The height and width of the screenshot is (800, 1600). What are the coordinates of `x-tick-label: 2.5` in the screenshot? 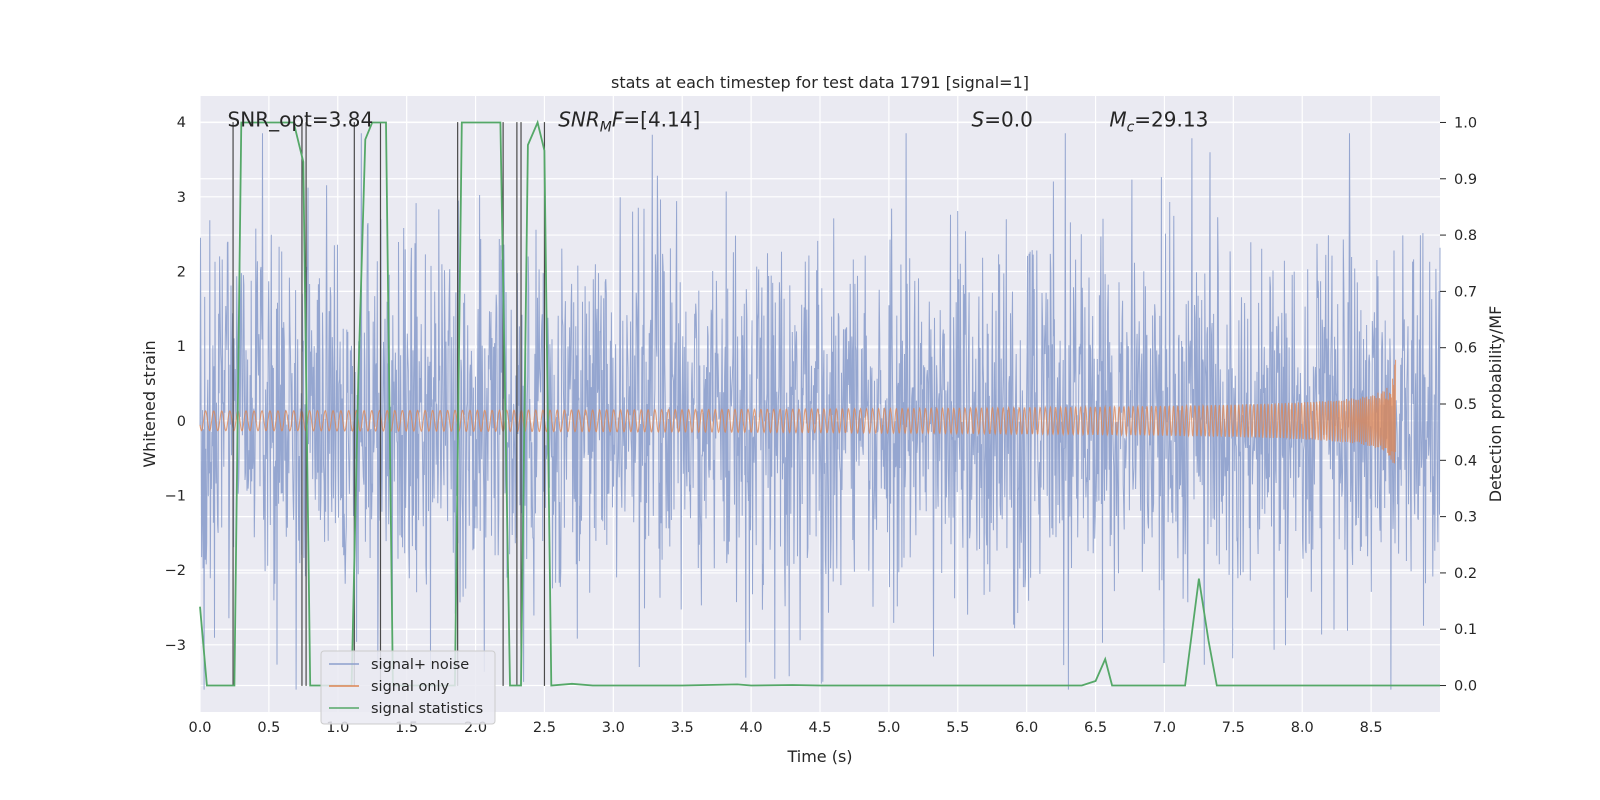 It's located at (544, 728).